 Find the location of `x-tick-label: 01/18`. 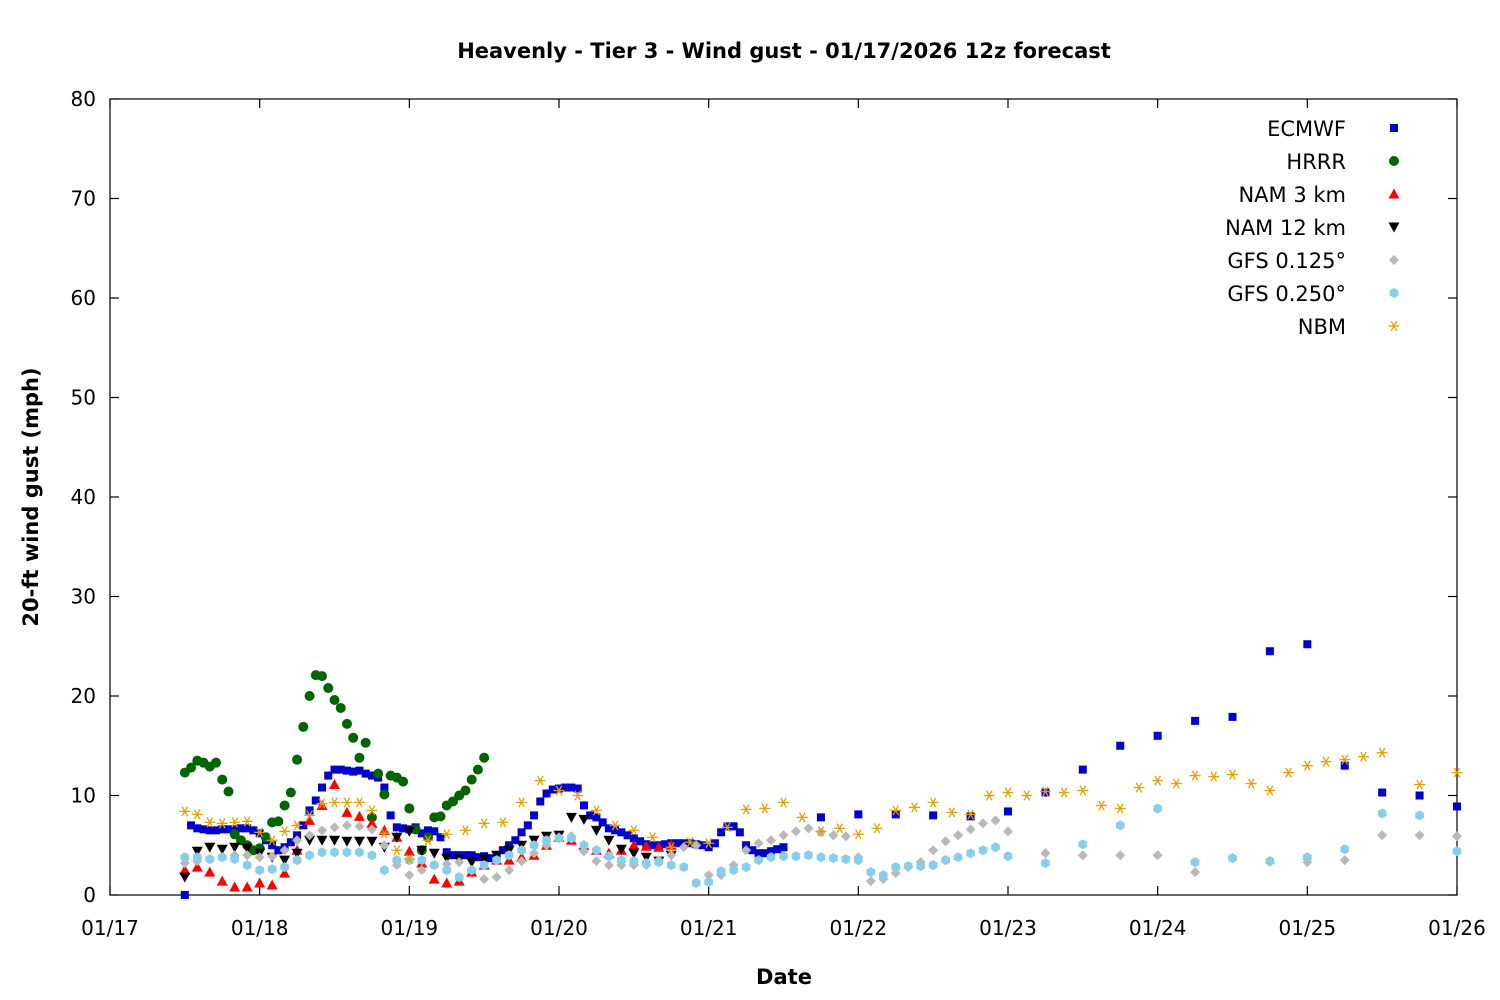

x-tick-label: 01/18 is located at coordinates (260, 928).